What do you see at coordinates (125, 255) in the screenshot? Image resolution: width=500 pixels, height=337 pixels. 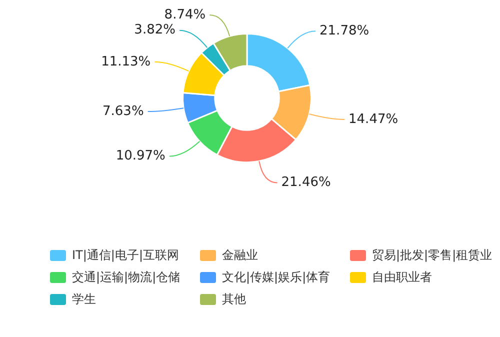 I see `legend-label: IT|通信|电子|互联网` at bounding box center [125, 255].